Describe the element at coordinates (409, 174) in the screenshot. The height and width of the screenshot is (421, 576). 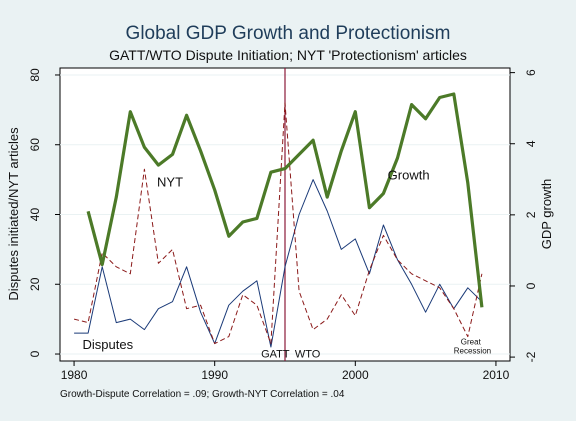
I see `annotation-label: Growth` at that location.